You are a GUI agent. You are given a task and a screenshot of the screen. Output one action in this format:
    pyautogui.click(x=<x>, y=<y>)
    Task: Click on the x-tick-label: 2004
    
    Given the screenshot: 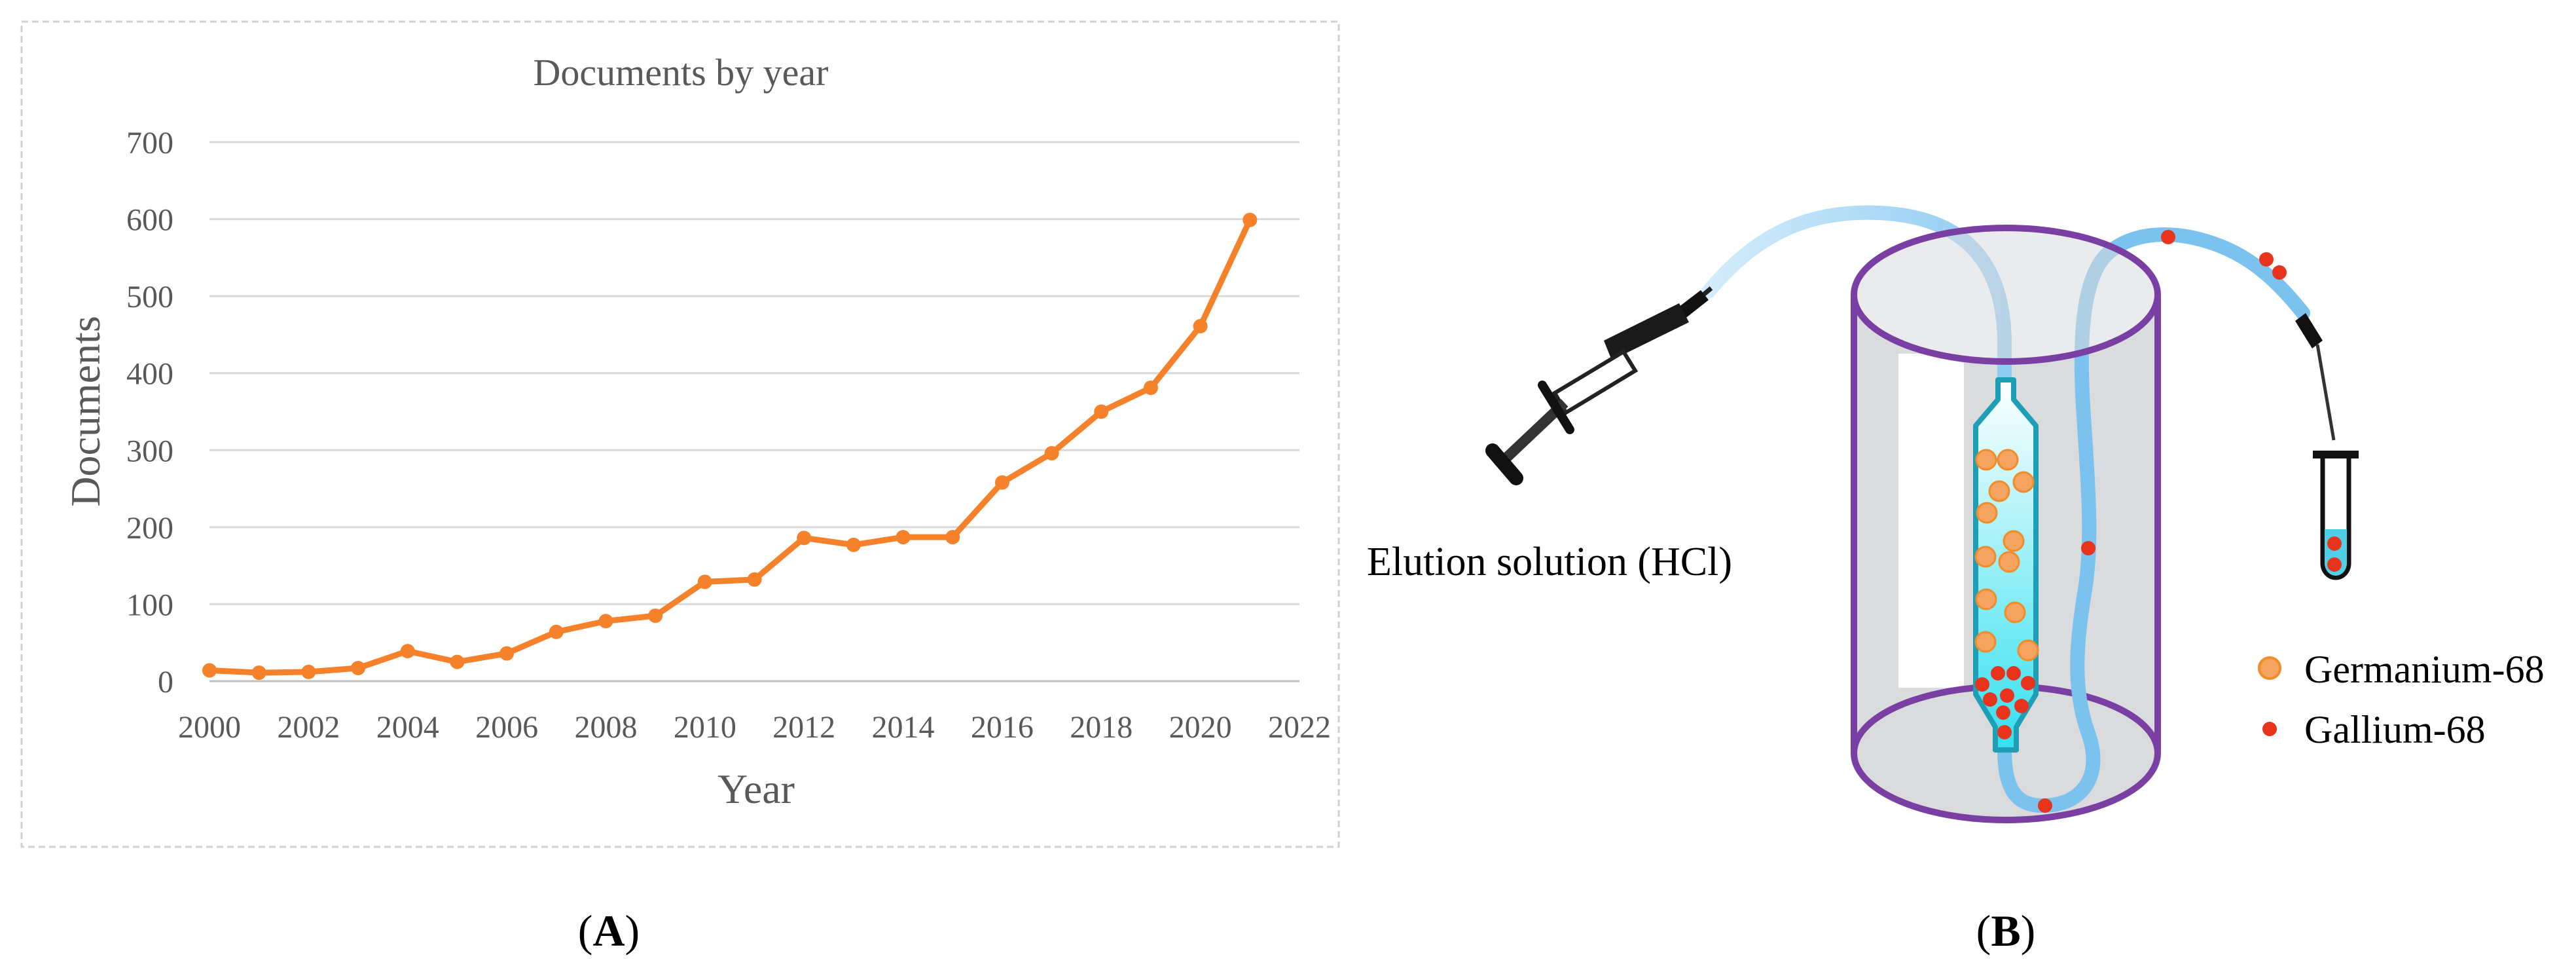 What is the action you would take?
    pyautogui.click(x=407, y=727)
    